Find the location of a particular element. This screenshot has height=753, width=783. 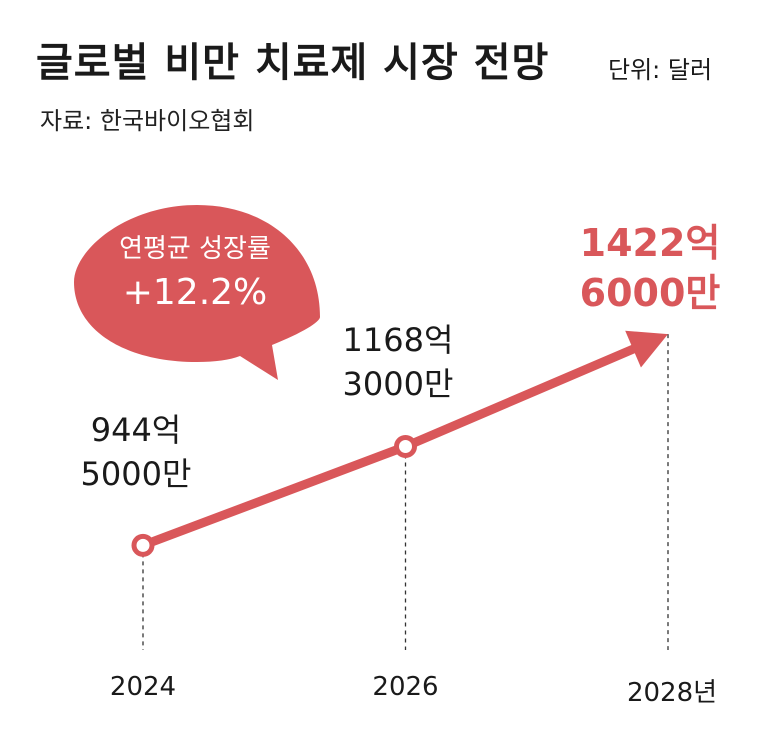

data-label-line: 1422억 is located at coordinates (650, 243).